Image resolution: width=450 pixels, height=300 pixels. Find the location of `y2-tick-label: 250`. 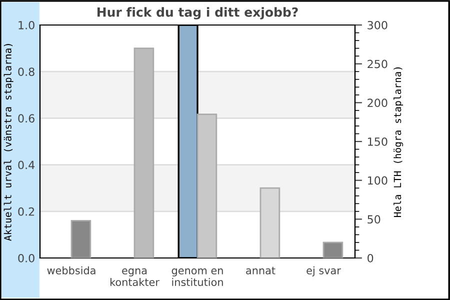

y2-tick-label: 250 is located at coordinates (378, 64).